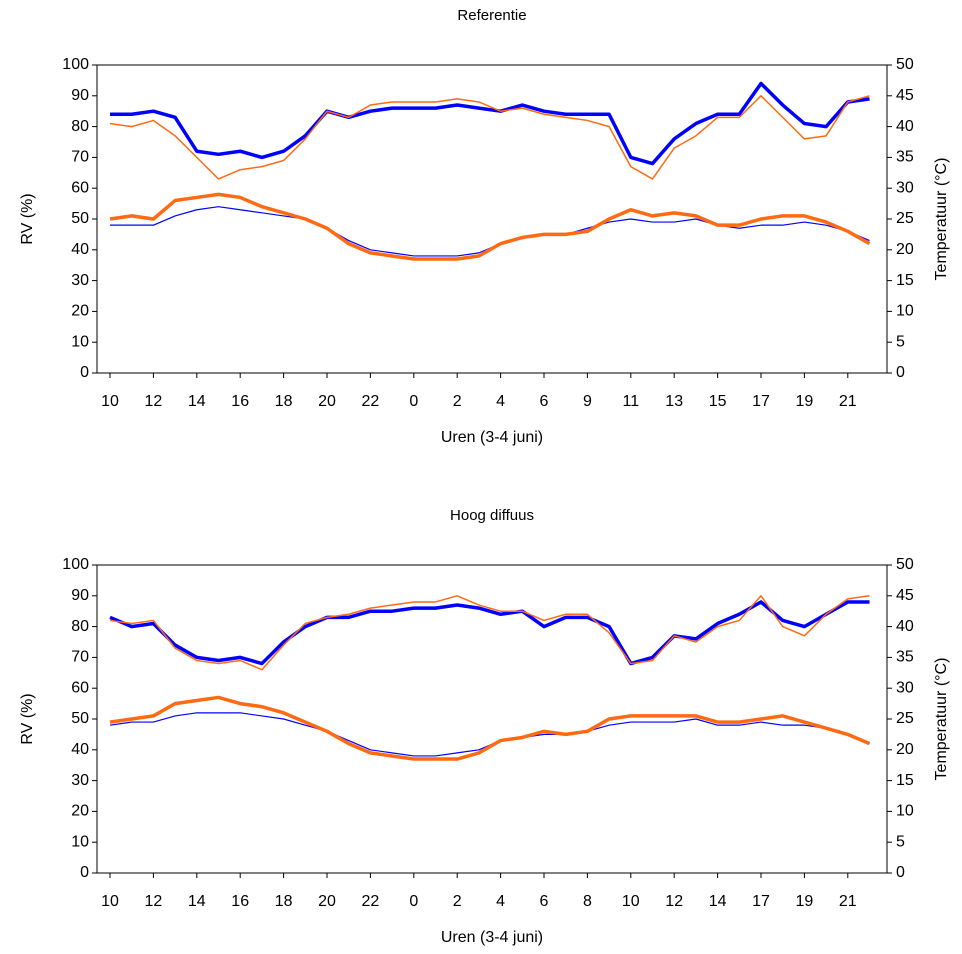 This screenshot has height=954, width=962. I want to click on x-tick-label: 9, so click(587, 401).